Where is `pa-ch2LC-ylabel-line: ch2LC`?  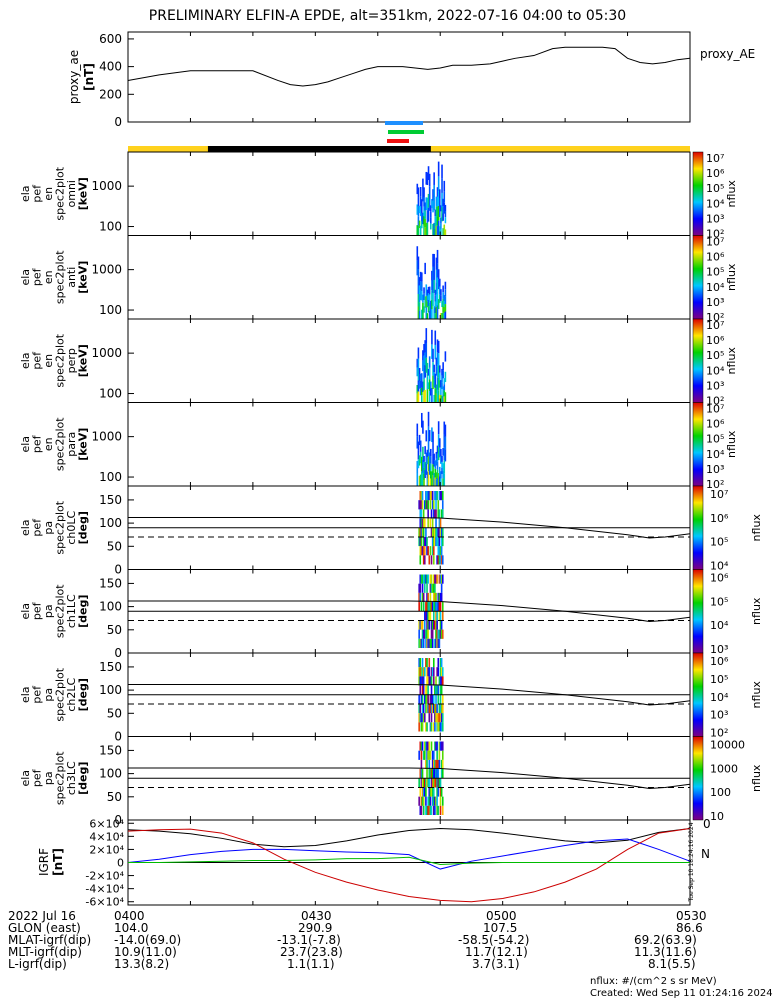 pa-ch2LC-ylabel-line: ch2LC is located at coordinates (71, 695).